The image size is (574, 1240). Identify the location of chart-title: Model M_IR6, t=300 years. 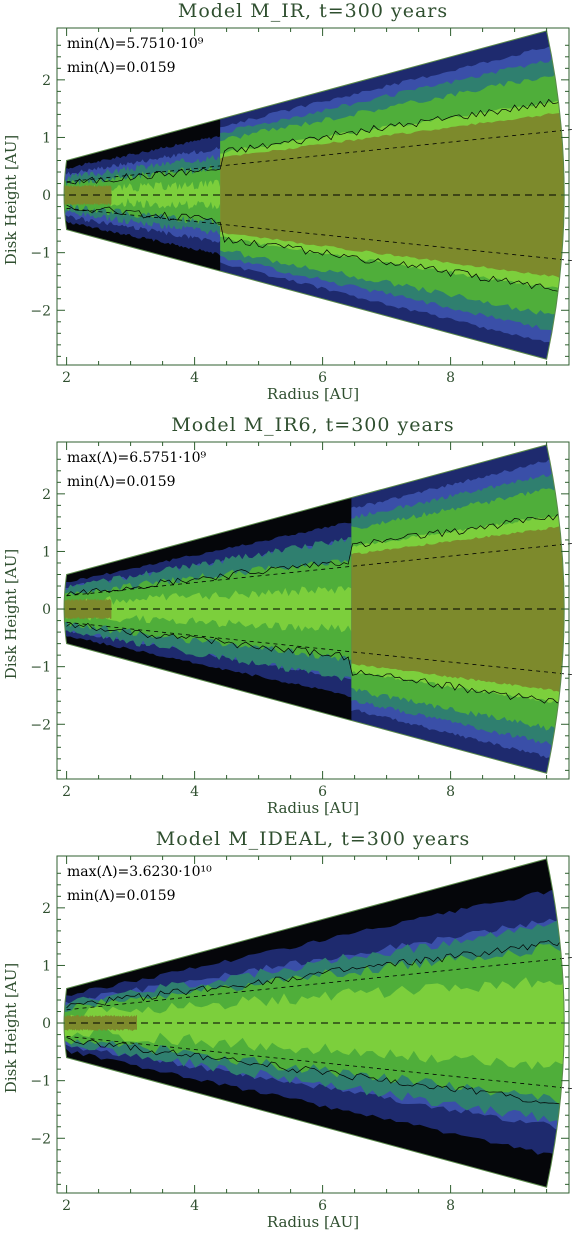
(313, 425).